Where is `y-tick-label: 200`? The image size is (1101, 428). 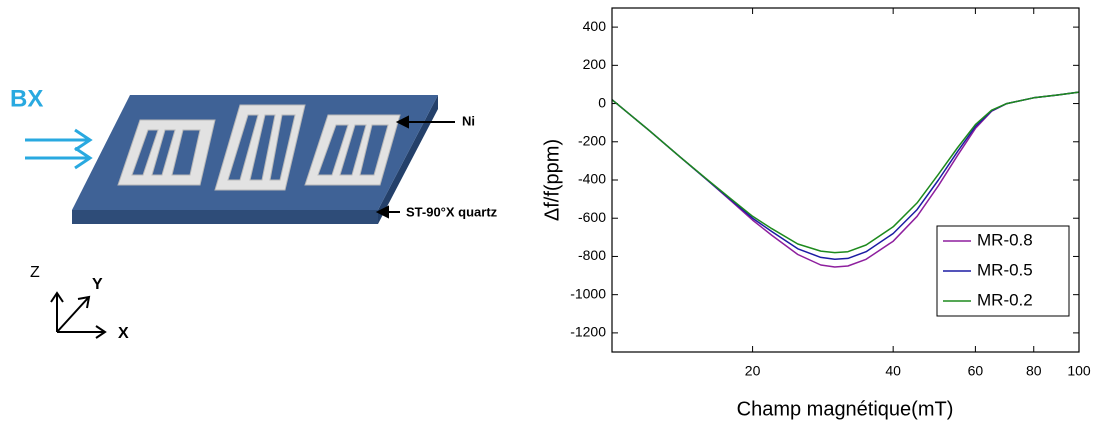 y-tick-label: 200 is located at coordinates (595, 64).